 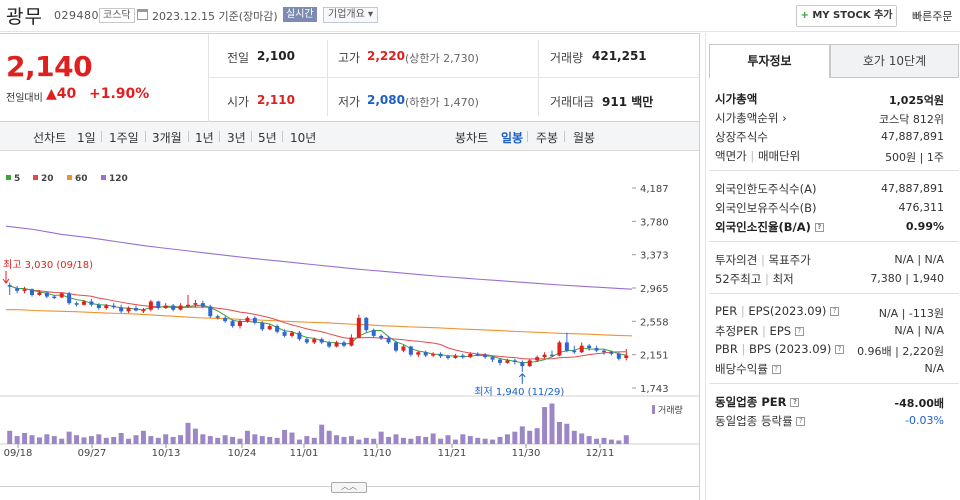 What do you see at coordinates (349, 487) in the screenshot?
I see `chart-expand-handle: ︿︿` at bounding box center [349, 487].